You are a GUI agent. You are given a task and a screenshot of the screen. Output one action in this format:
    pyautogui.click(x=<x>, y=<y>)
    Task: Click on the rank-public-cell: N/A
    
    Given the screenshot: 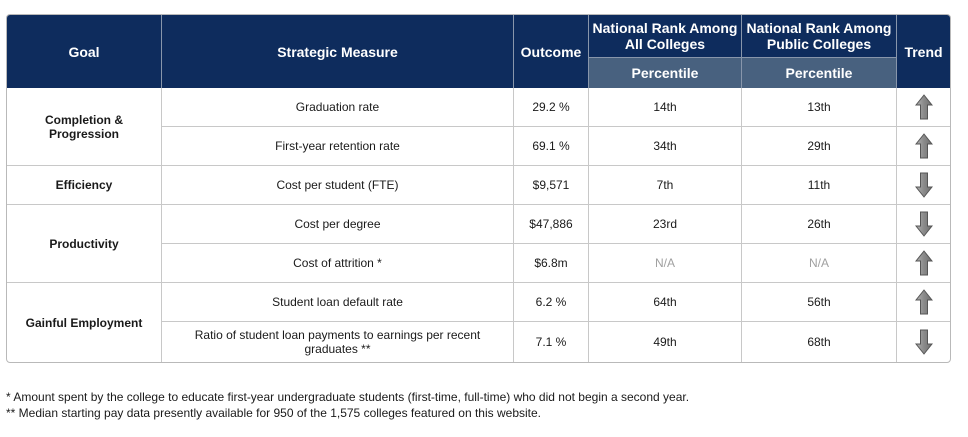 What is the action you would take?
    pyautogui.click(x=819, y=263)
    